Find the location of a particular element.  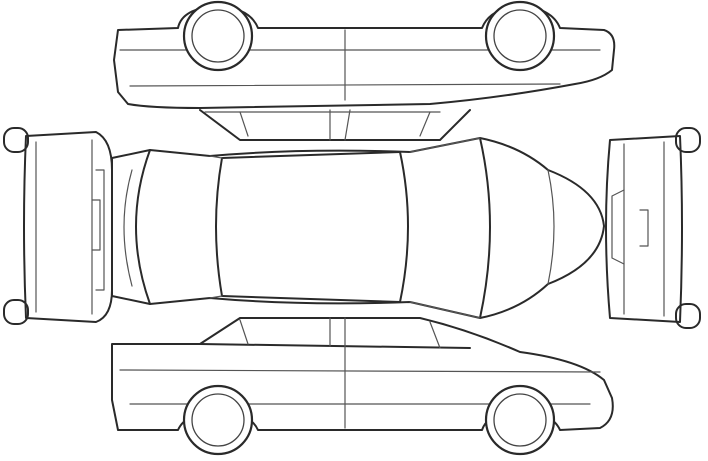

front-view is located at coordinates (58, 226).